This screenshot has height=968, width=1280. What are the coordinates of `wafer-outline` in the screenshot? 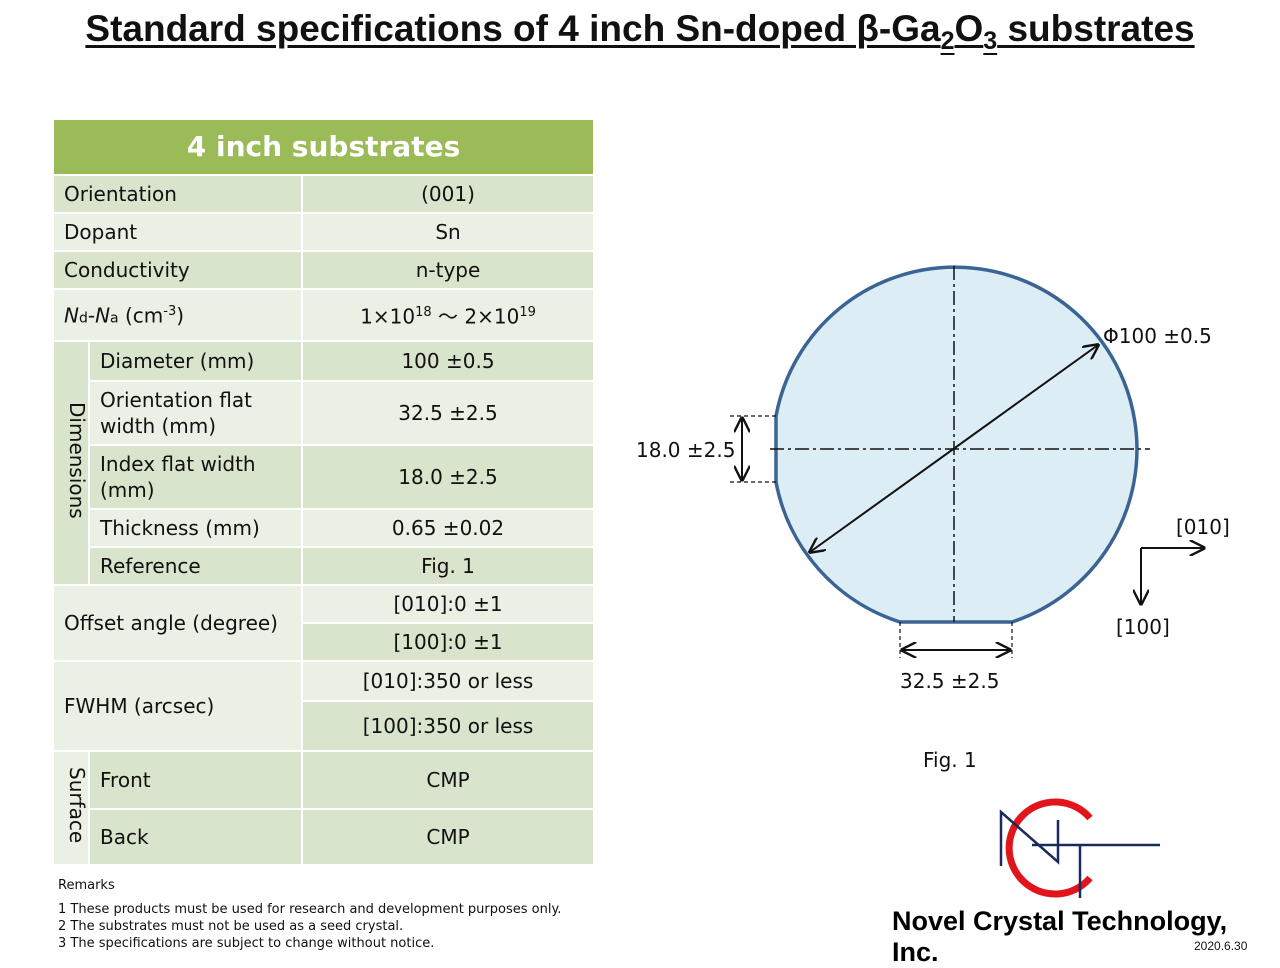 It's located at (956, 444).